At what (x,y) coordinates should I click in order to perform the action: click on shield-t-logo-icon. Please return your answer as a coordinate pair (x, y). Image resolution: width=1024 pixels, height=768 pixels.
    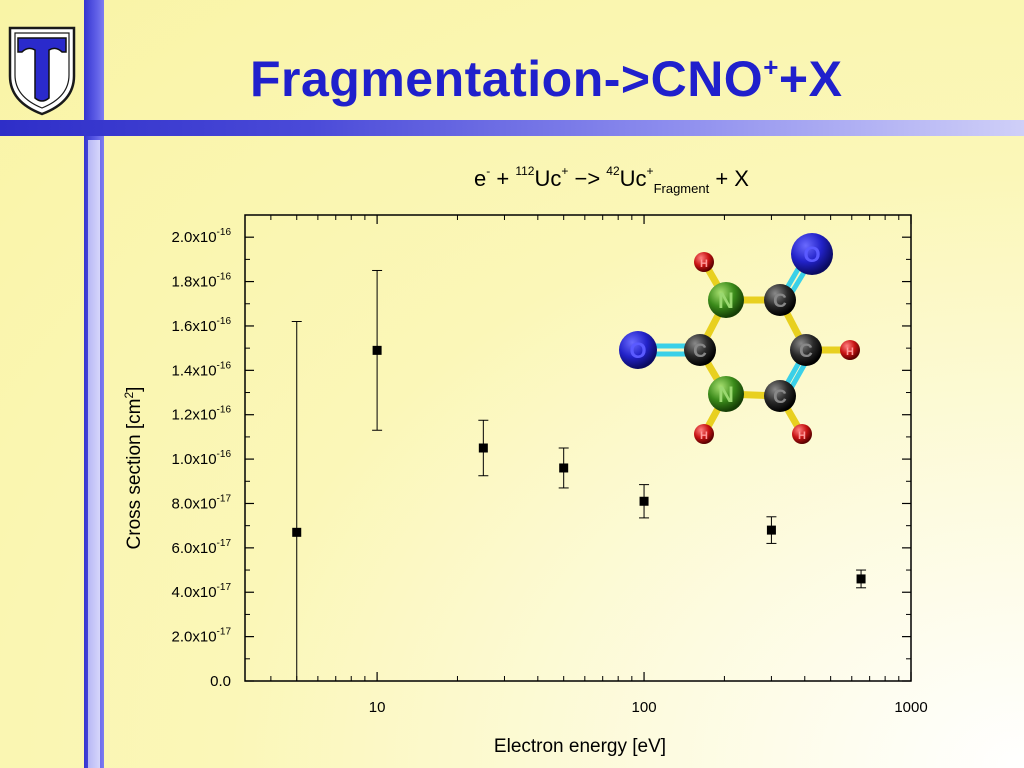
    Looking at the image, I should click on (42, 71).